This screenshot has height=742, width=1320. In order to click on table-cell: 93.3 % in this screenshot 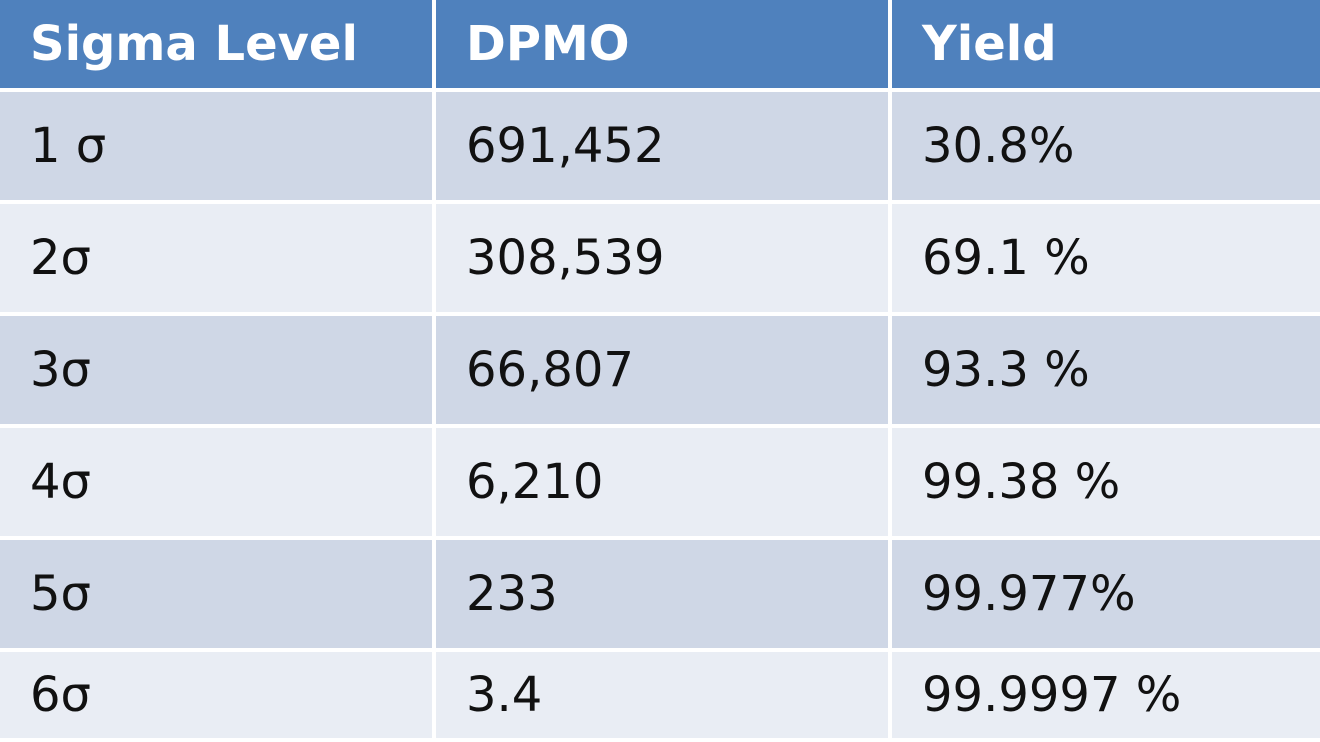, I will do `click(1106, 370)`.